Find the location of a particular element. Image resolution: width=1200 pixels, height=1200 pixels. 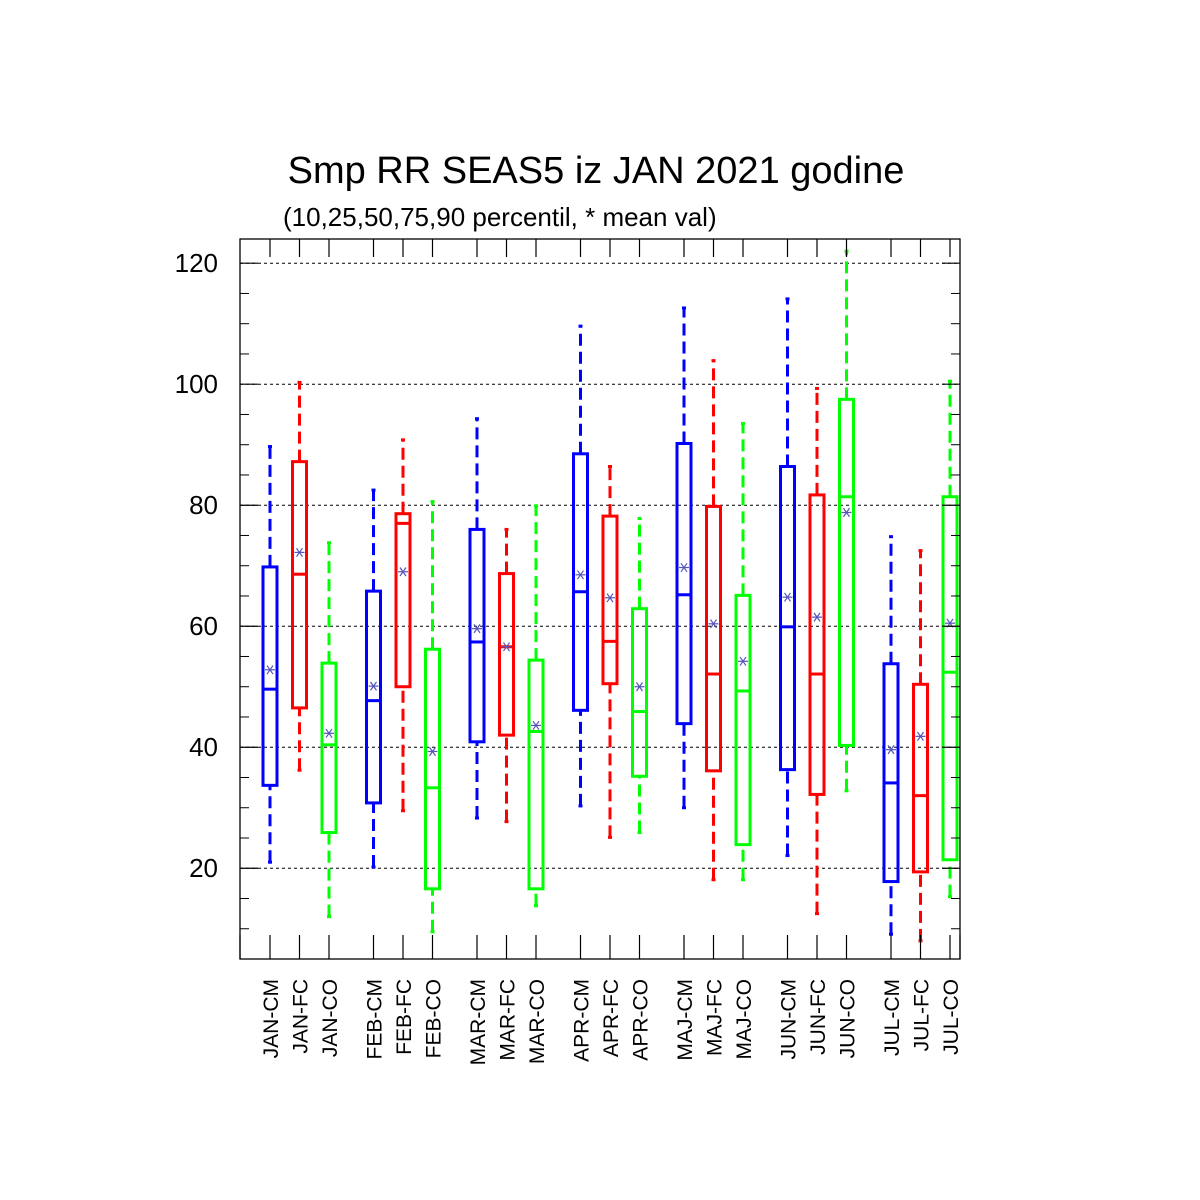

box-maj-fc is located at coordinates (713, 620).